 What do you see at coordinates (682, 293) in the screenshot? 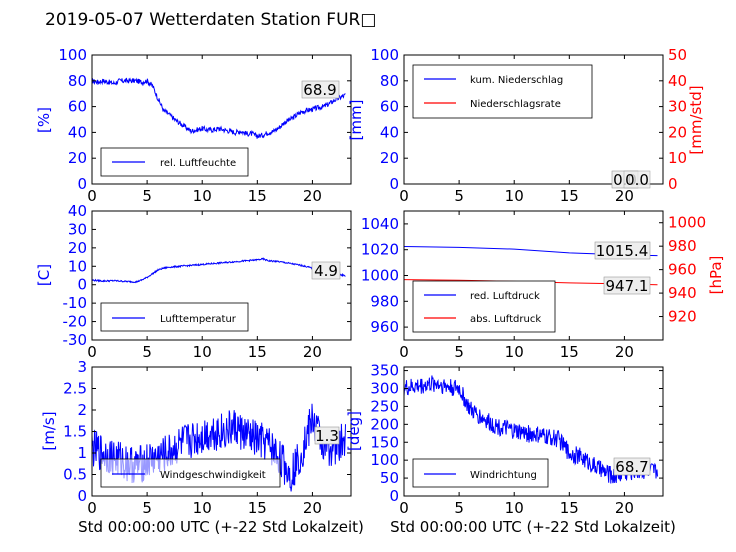
I see `pressure-ytick-label-right: 940` at bounding box center [682, 293].